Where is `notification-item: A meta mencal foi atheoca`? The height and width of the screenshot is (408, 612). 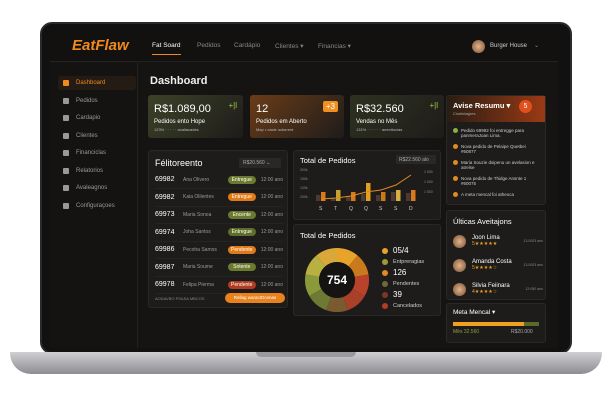 notification-item: A meta mencal foi atheoca is located at coordinates (497, 194).